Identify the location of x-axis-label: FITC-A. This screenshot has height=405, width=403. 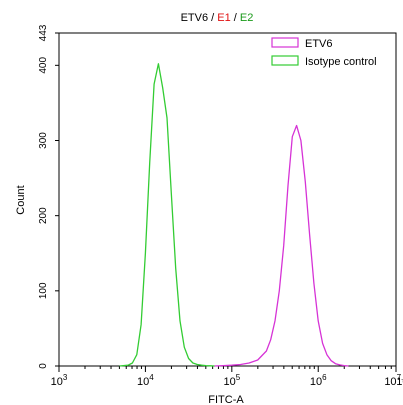
(226, 399).